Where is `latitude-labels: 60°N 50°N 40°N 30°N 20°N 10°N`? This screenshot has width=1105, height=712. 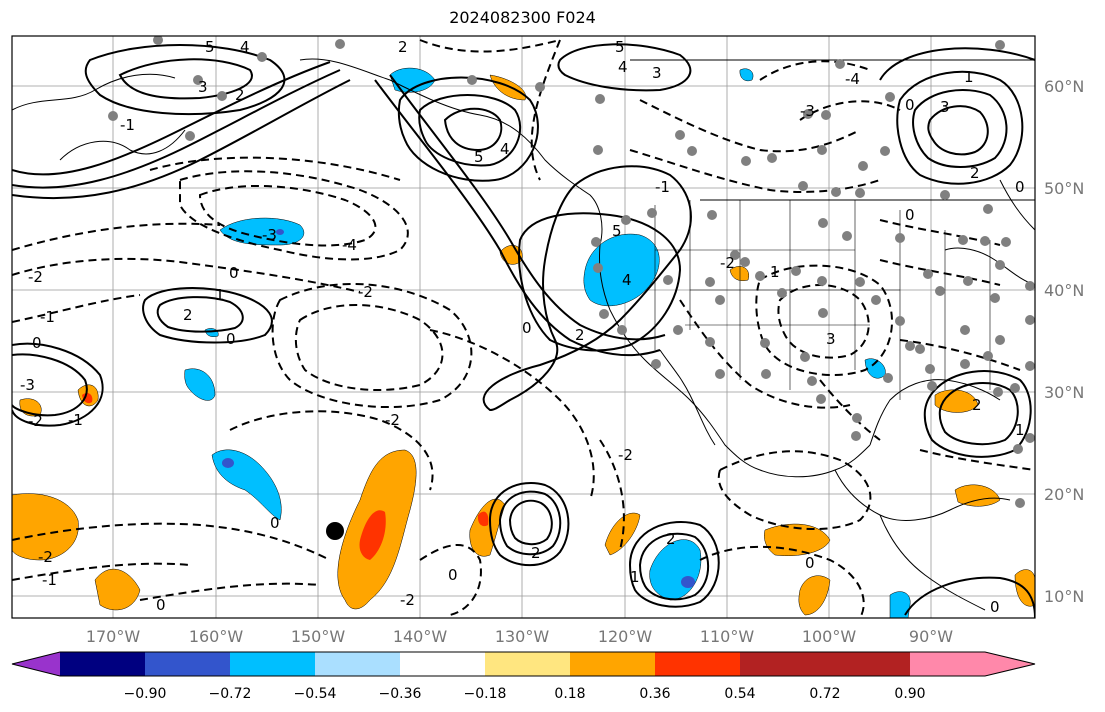 latitude-labels: 60°N 50°N 40°N 30°N 20°N 10°N is located at coordinates (1064, 341).